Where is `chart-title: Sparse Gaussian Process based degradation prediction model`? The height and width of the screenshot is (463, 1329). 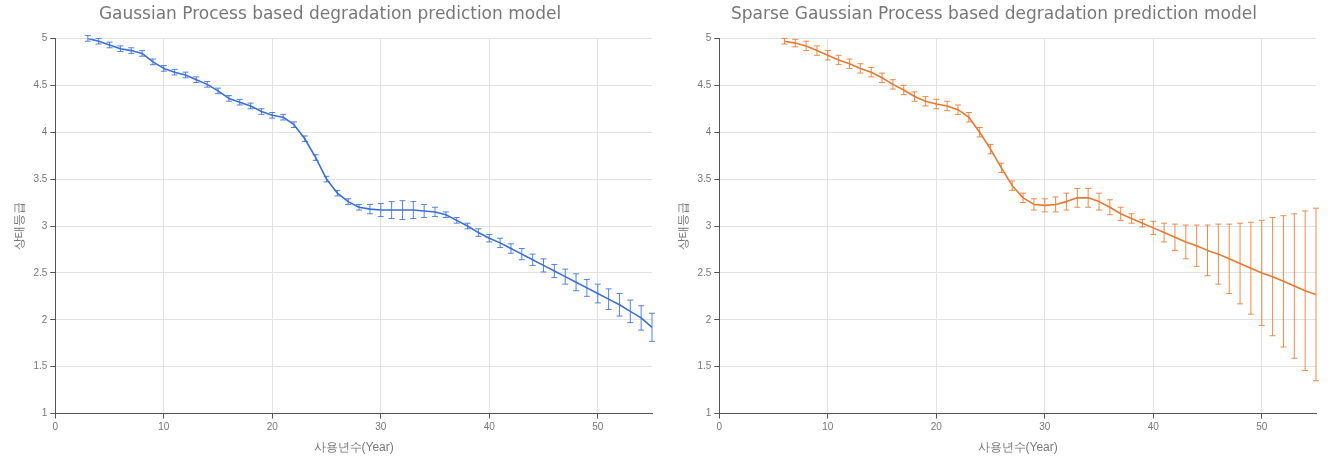
chart-title: Sparse Gaussian Process based degradation prediction model is located at coordinates (994, 12).